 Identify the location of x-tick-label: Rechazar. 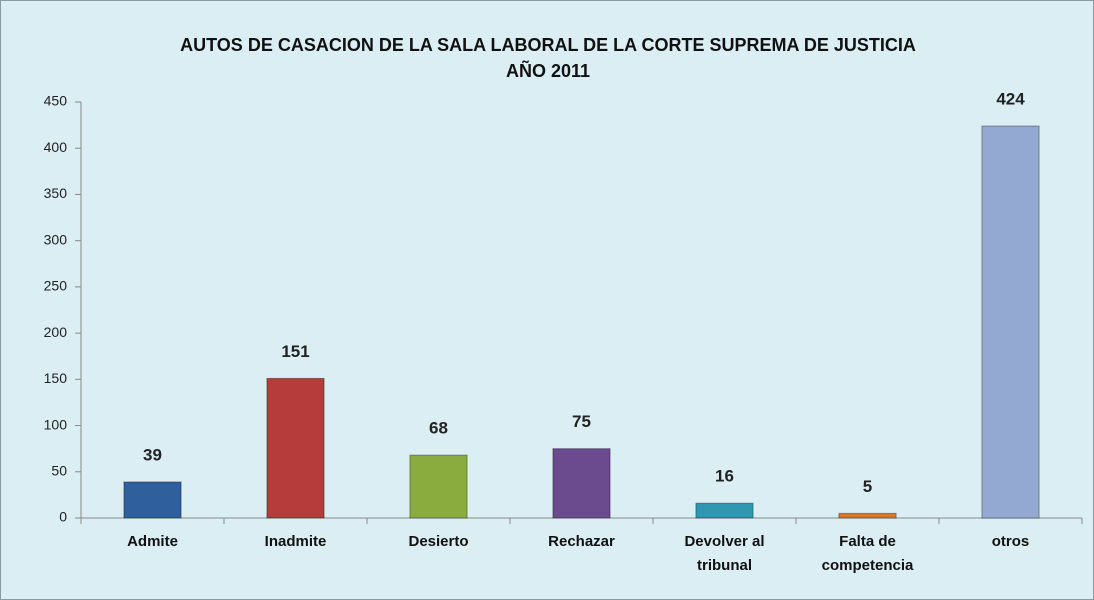
(581, 541).